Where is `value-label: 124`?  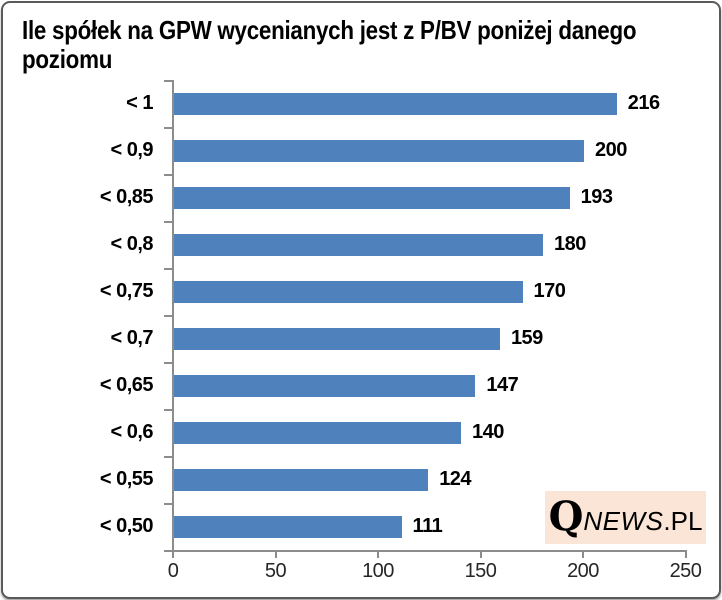
value-label: 124 is located at coordinates (455, 479).